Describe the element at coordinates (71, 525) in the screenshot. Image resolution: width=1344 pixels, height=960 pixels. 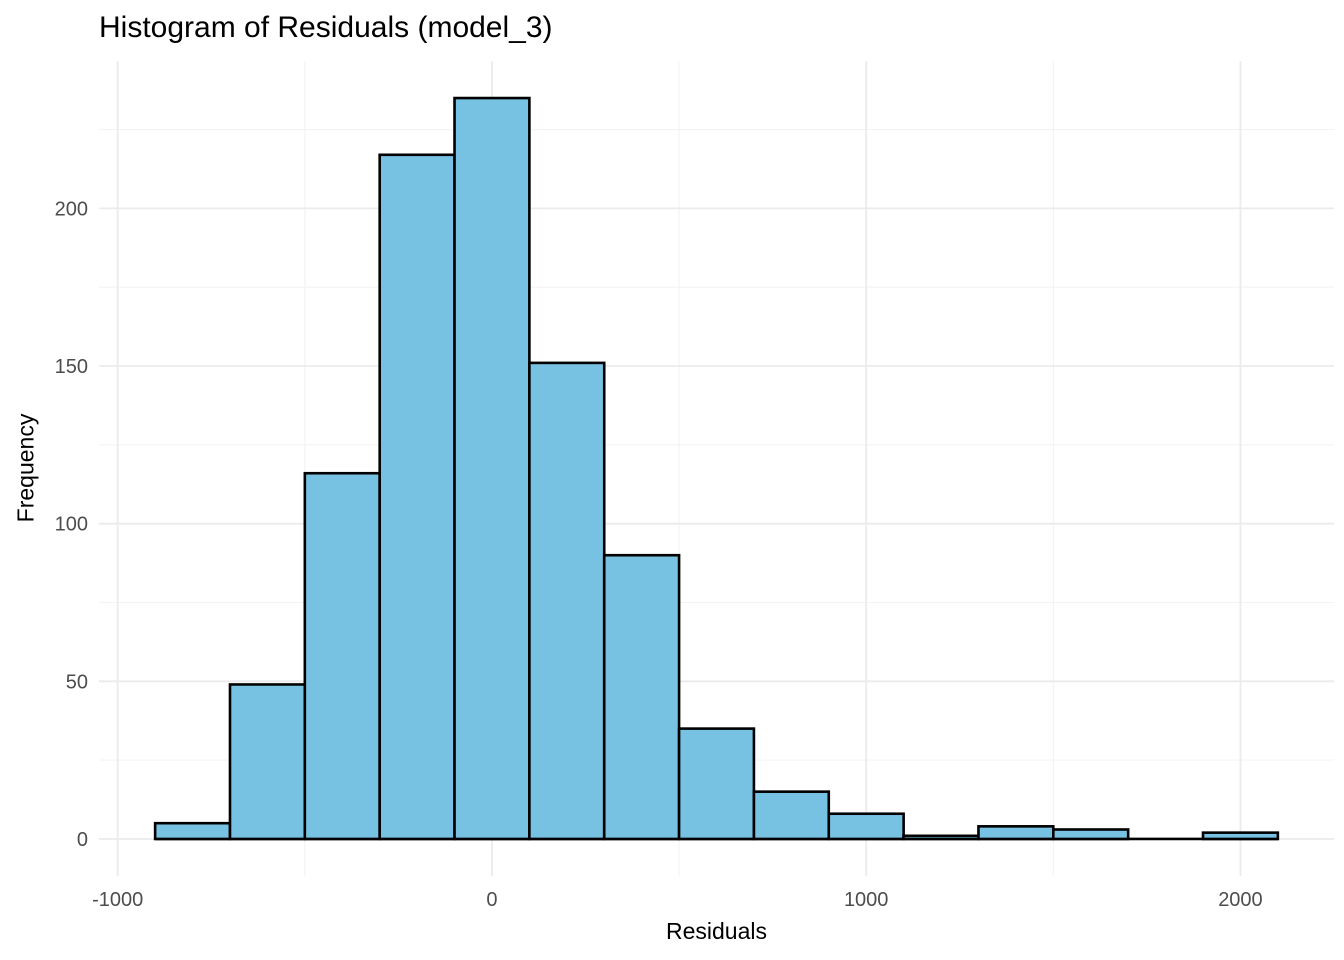
I see `y-tick-label: 100` at that location.